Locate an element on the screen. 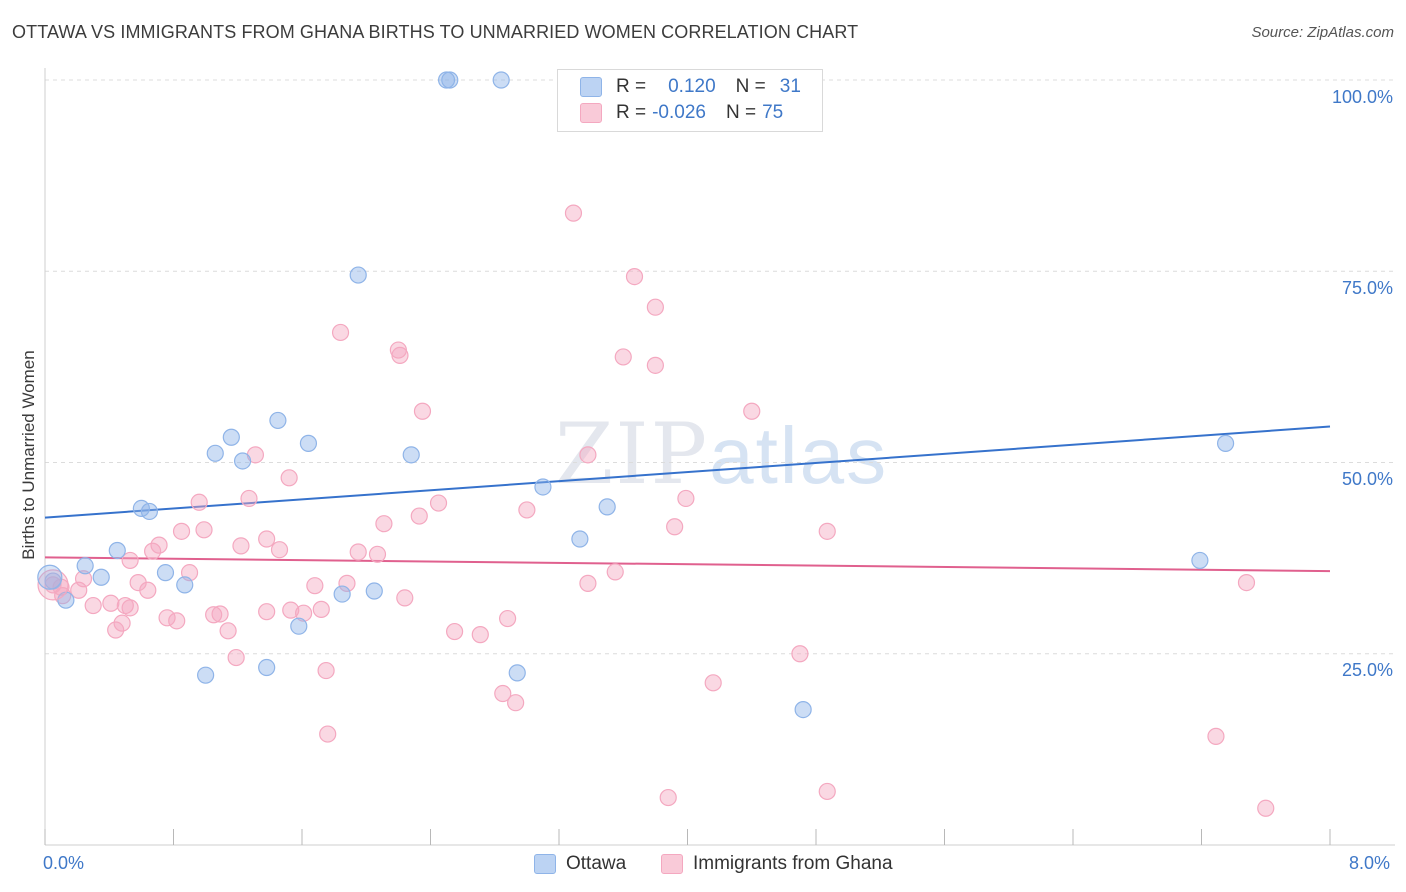 This screenshot has width=1406, height=892. y-tick-label-50: 50.0% is located at coordinates (1367, 479).